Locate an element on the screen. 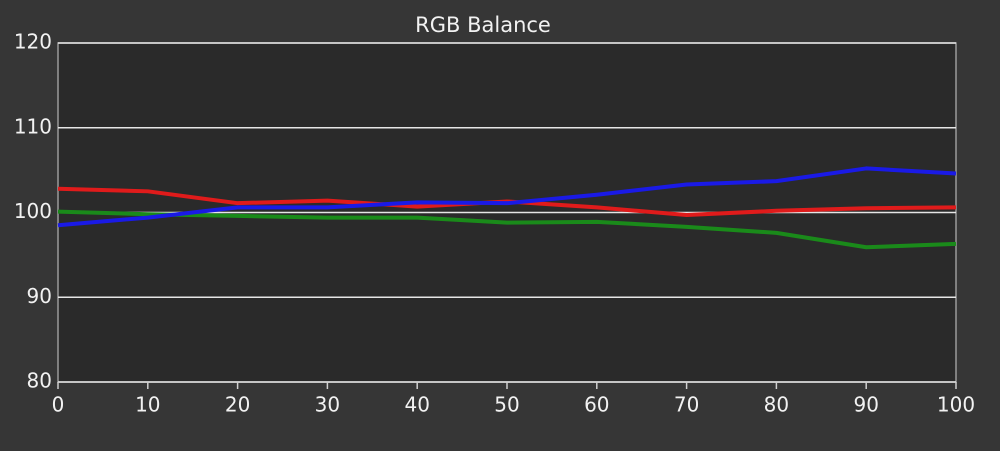 This screenshot has width=1000, height=451. x-tick-label: 70 is located at coordinates (686, 405).